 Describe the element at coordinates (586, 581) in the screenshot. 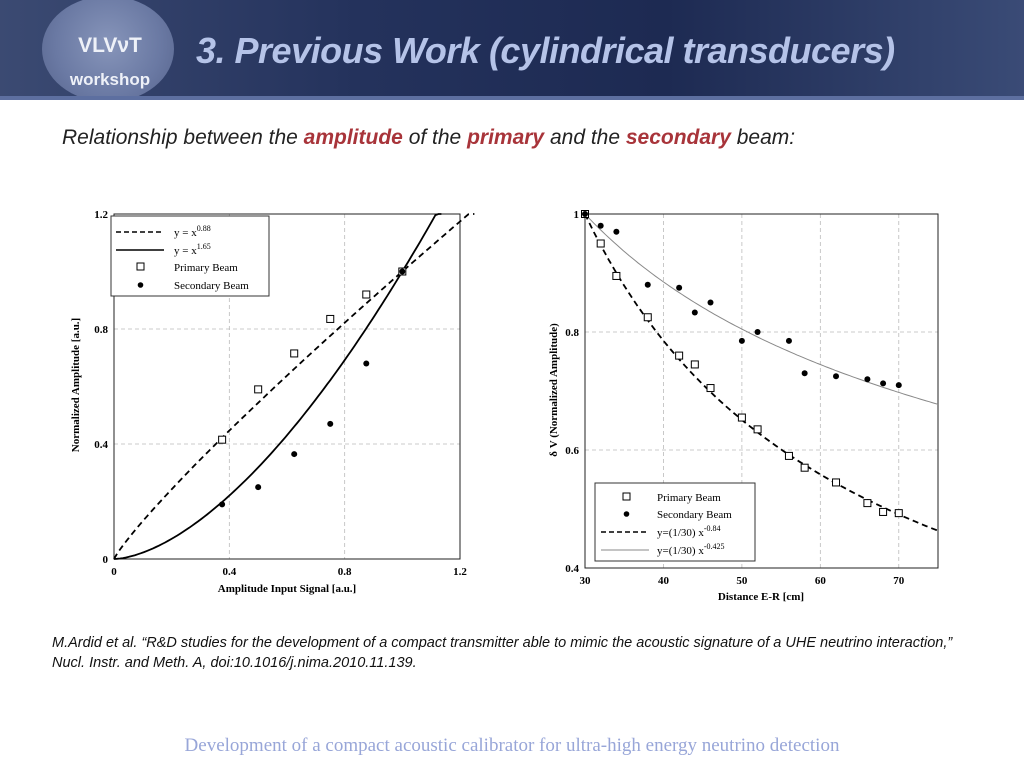

I see `x-tick-label: 30` at that location.